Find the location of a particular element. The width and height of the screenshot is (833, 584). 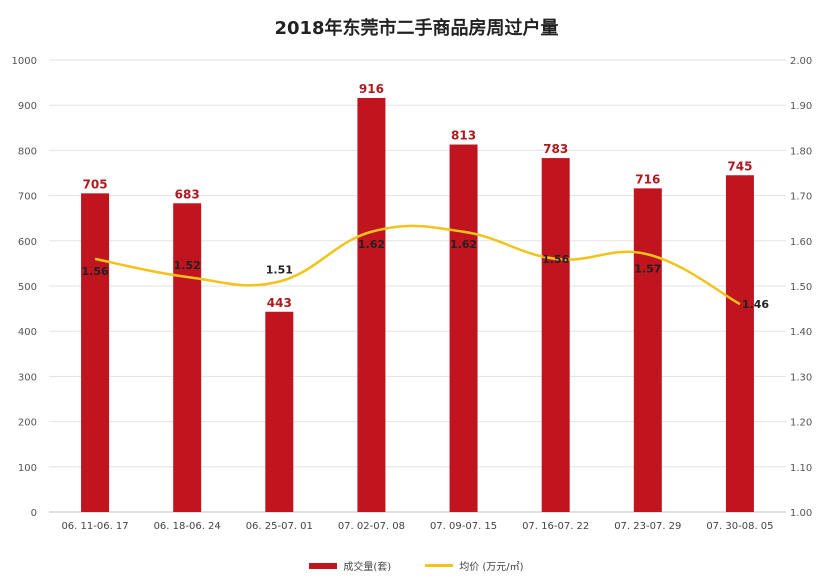

bar-value-label: 783 is located at coordinates (555, 149).